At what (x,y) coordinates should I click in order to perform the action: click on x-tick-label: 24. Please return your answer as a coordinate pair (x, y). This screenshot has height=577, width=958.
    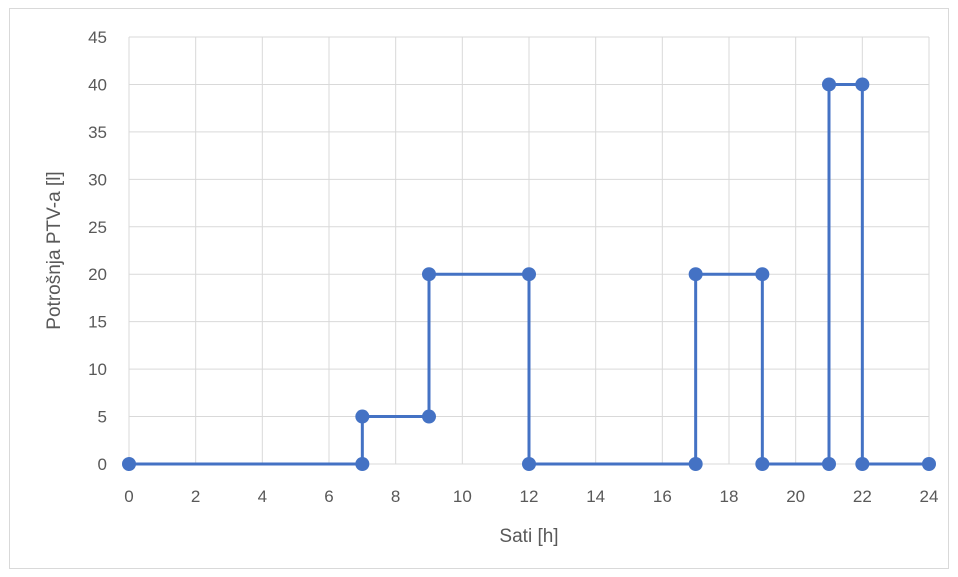
    Looking at the image, I should click on (929, 496).